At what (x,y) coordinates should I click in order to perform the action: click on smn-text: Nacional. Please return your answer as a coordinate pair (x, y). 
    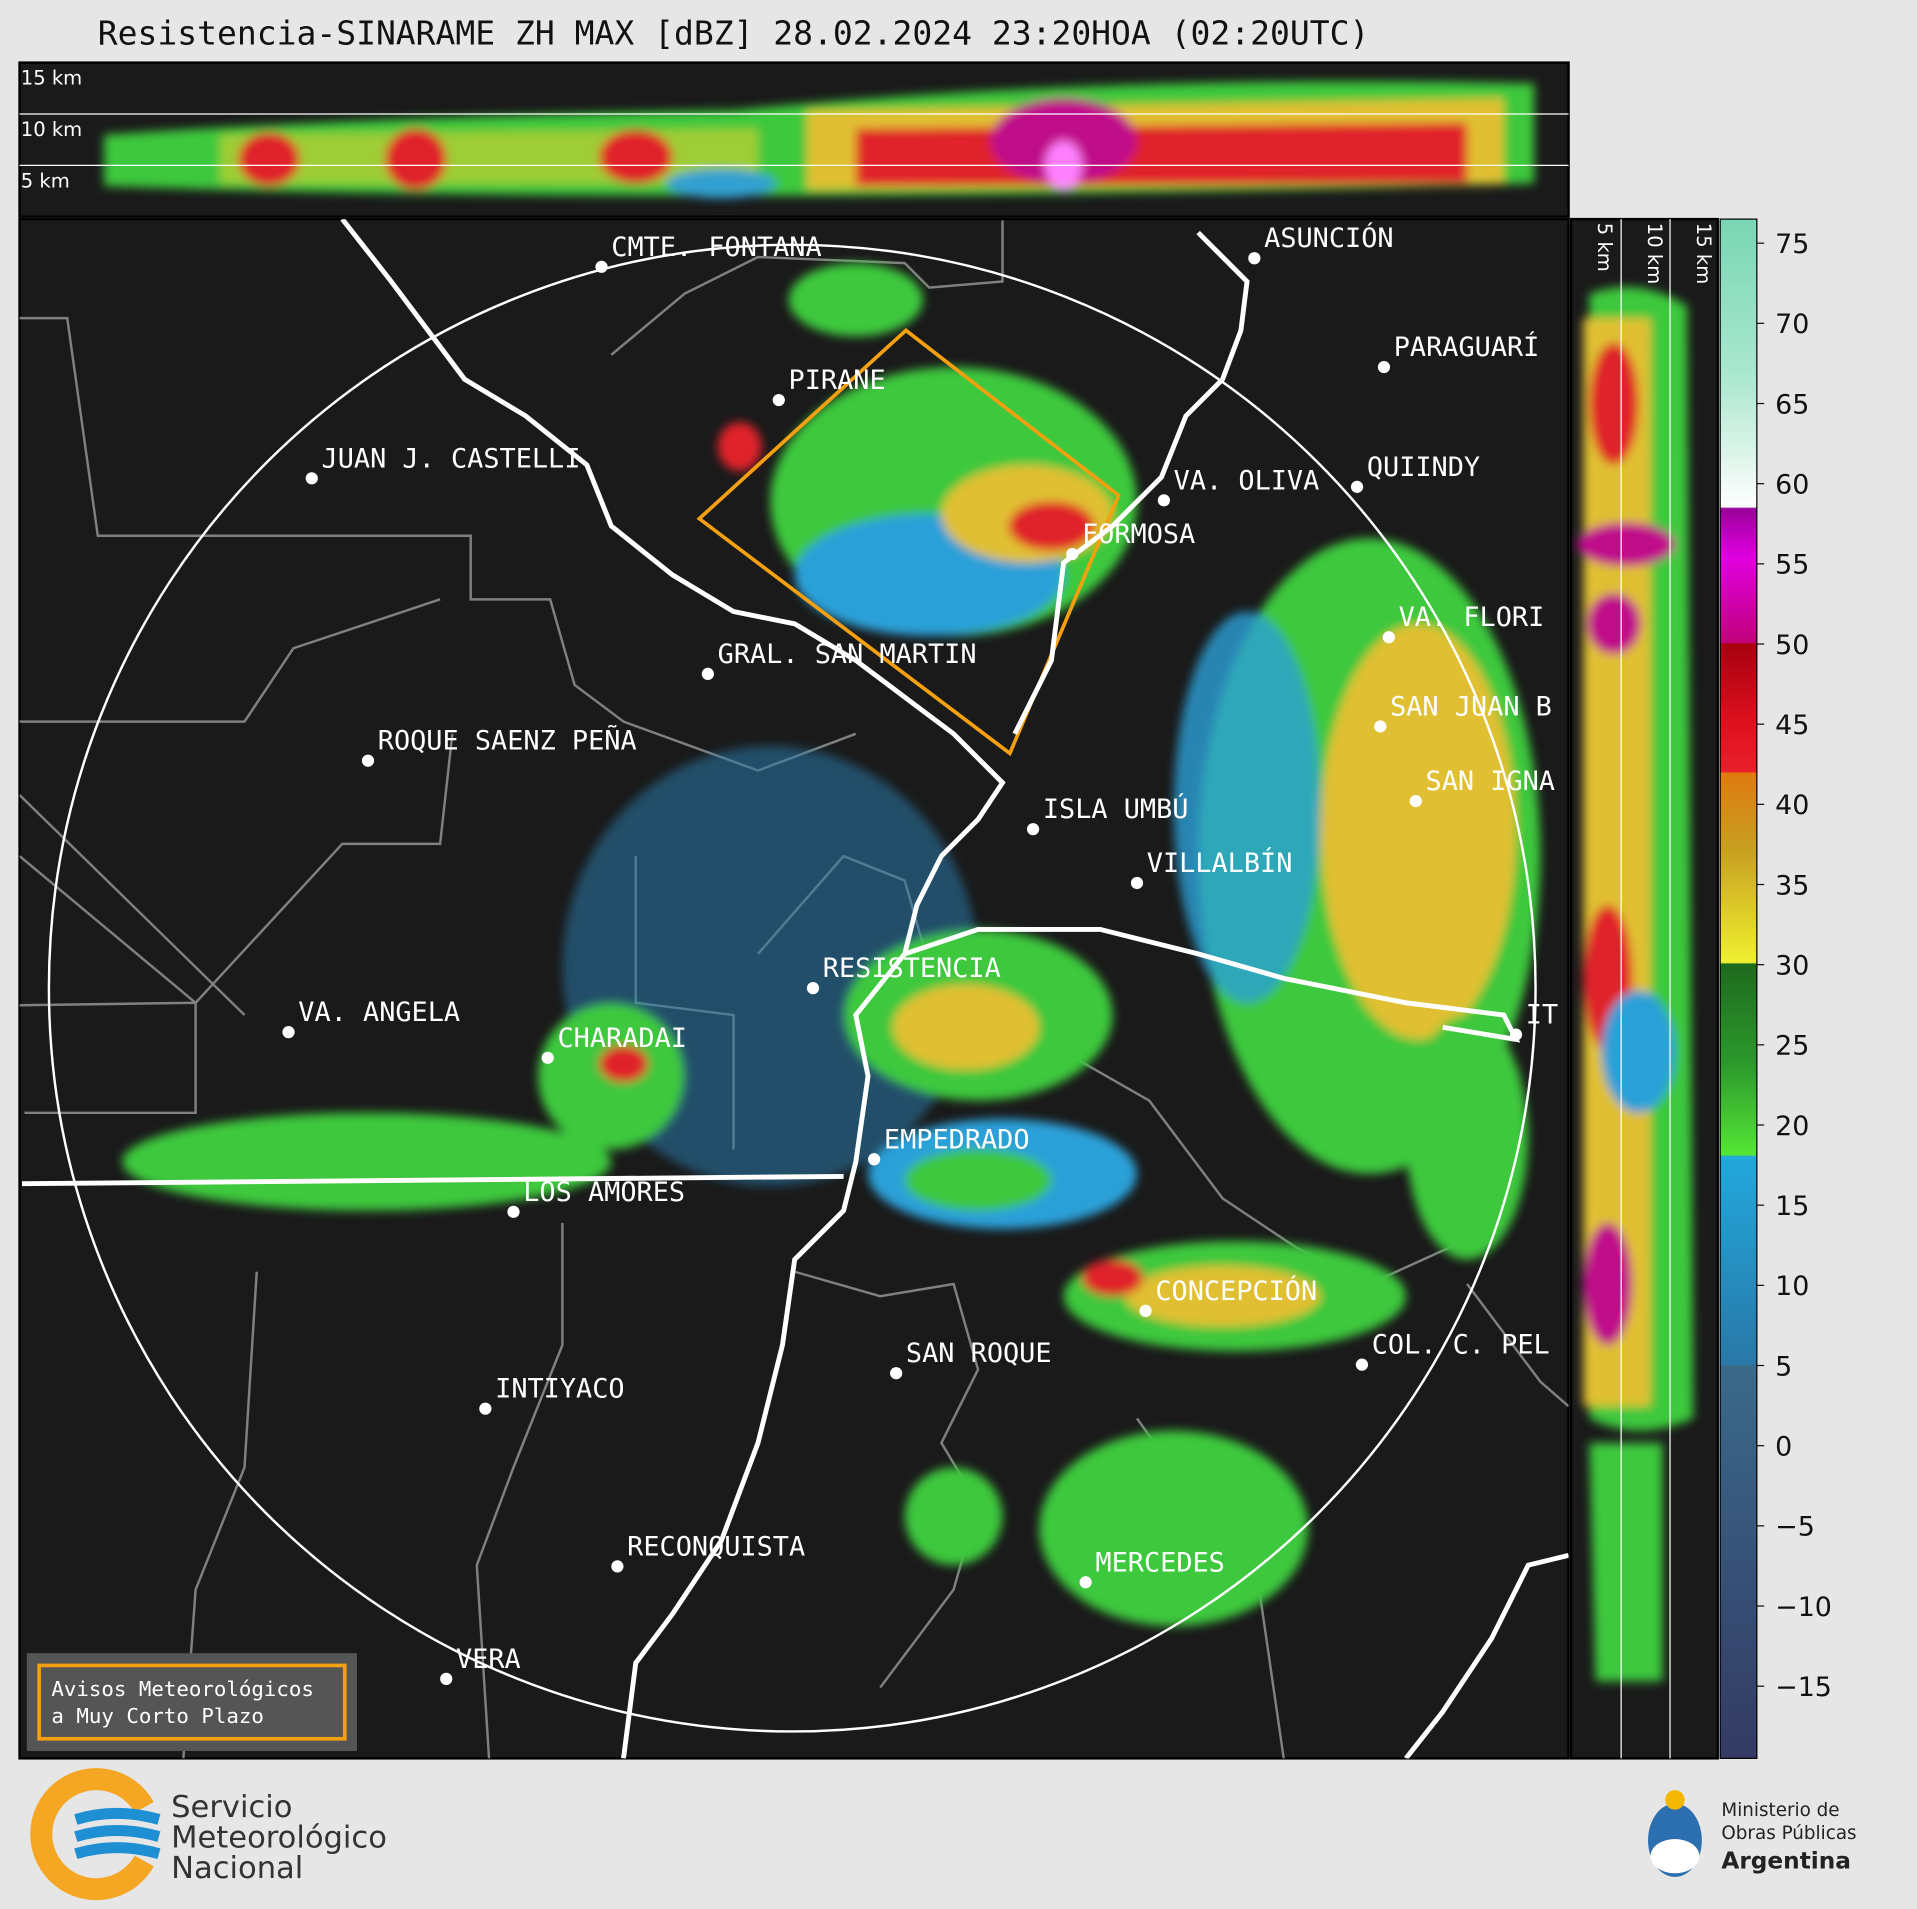
    Looking at the image, I should click on (237, 1868).